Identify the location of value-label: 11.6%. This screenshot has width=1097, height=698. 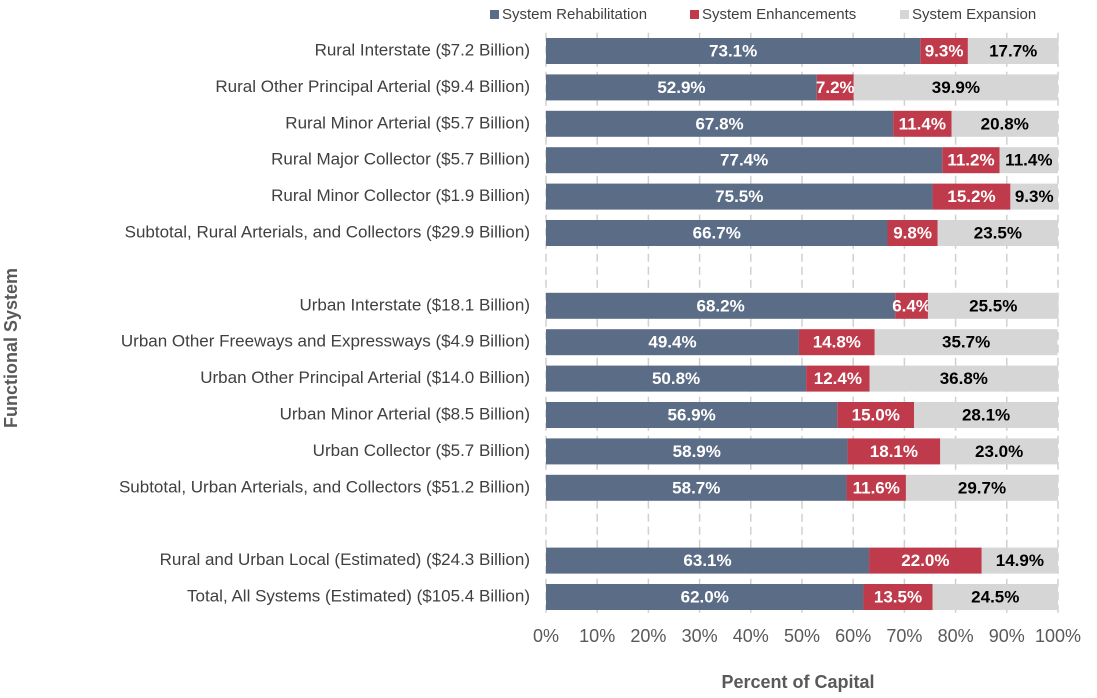
(876, 487).